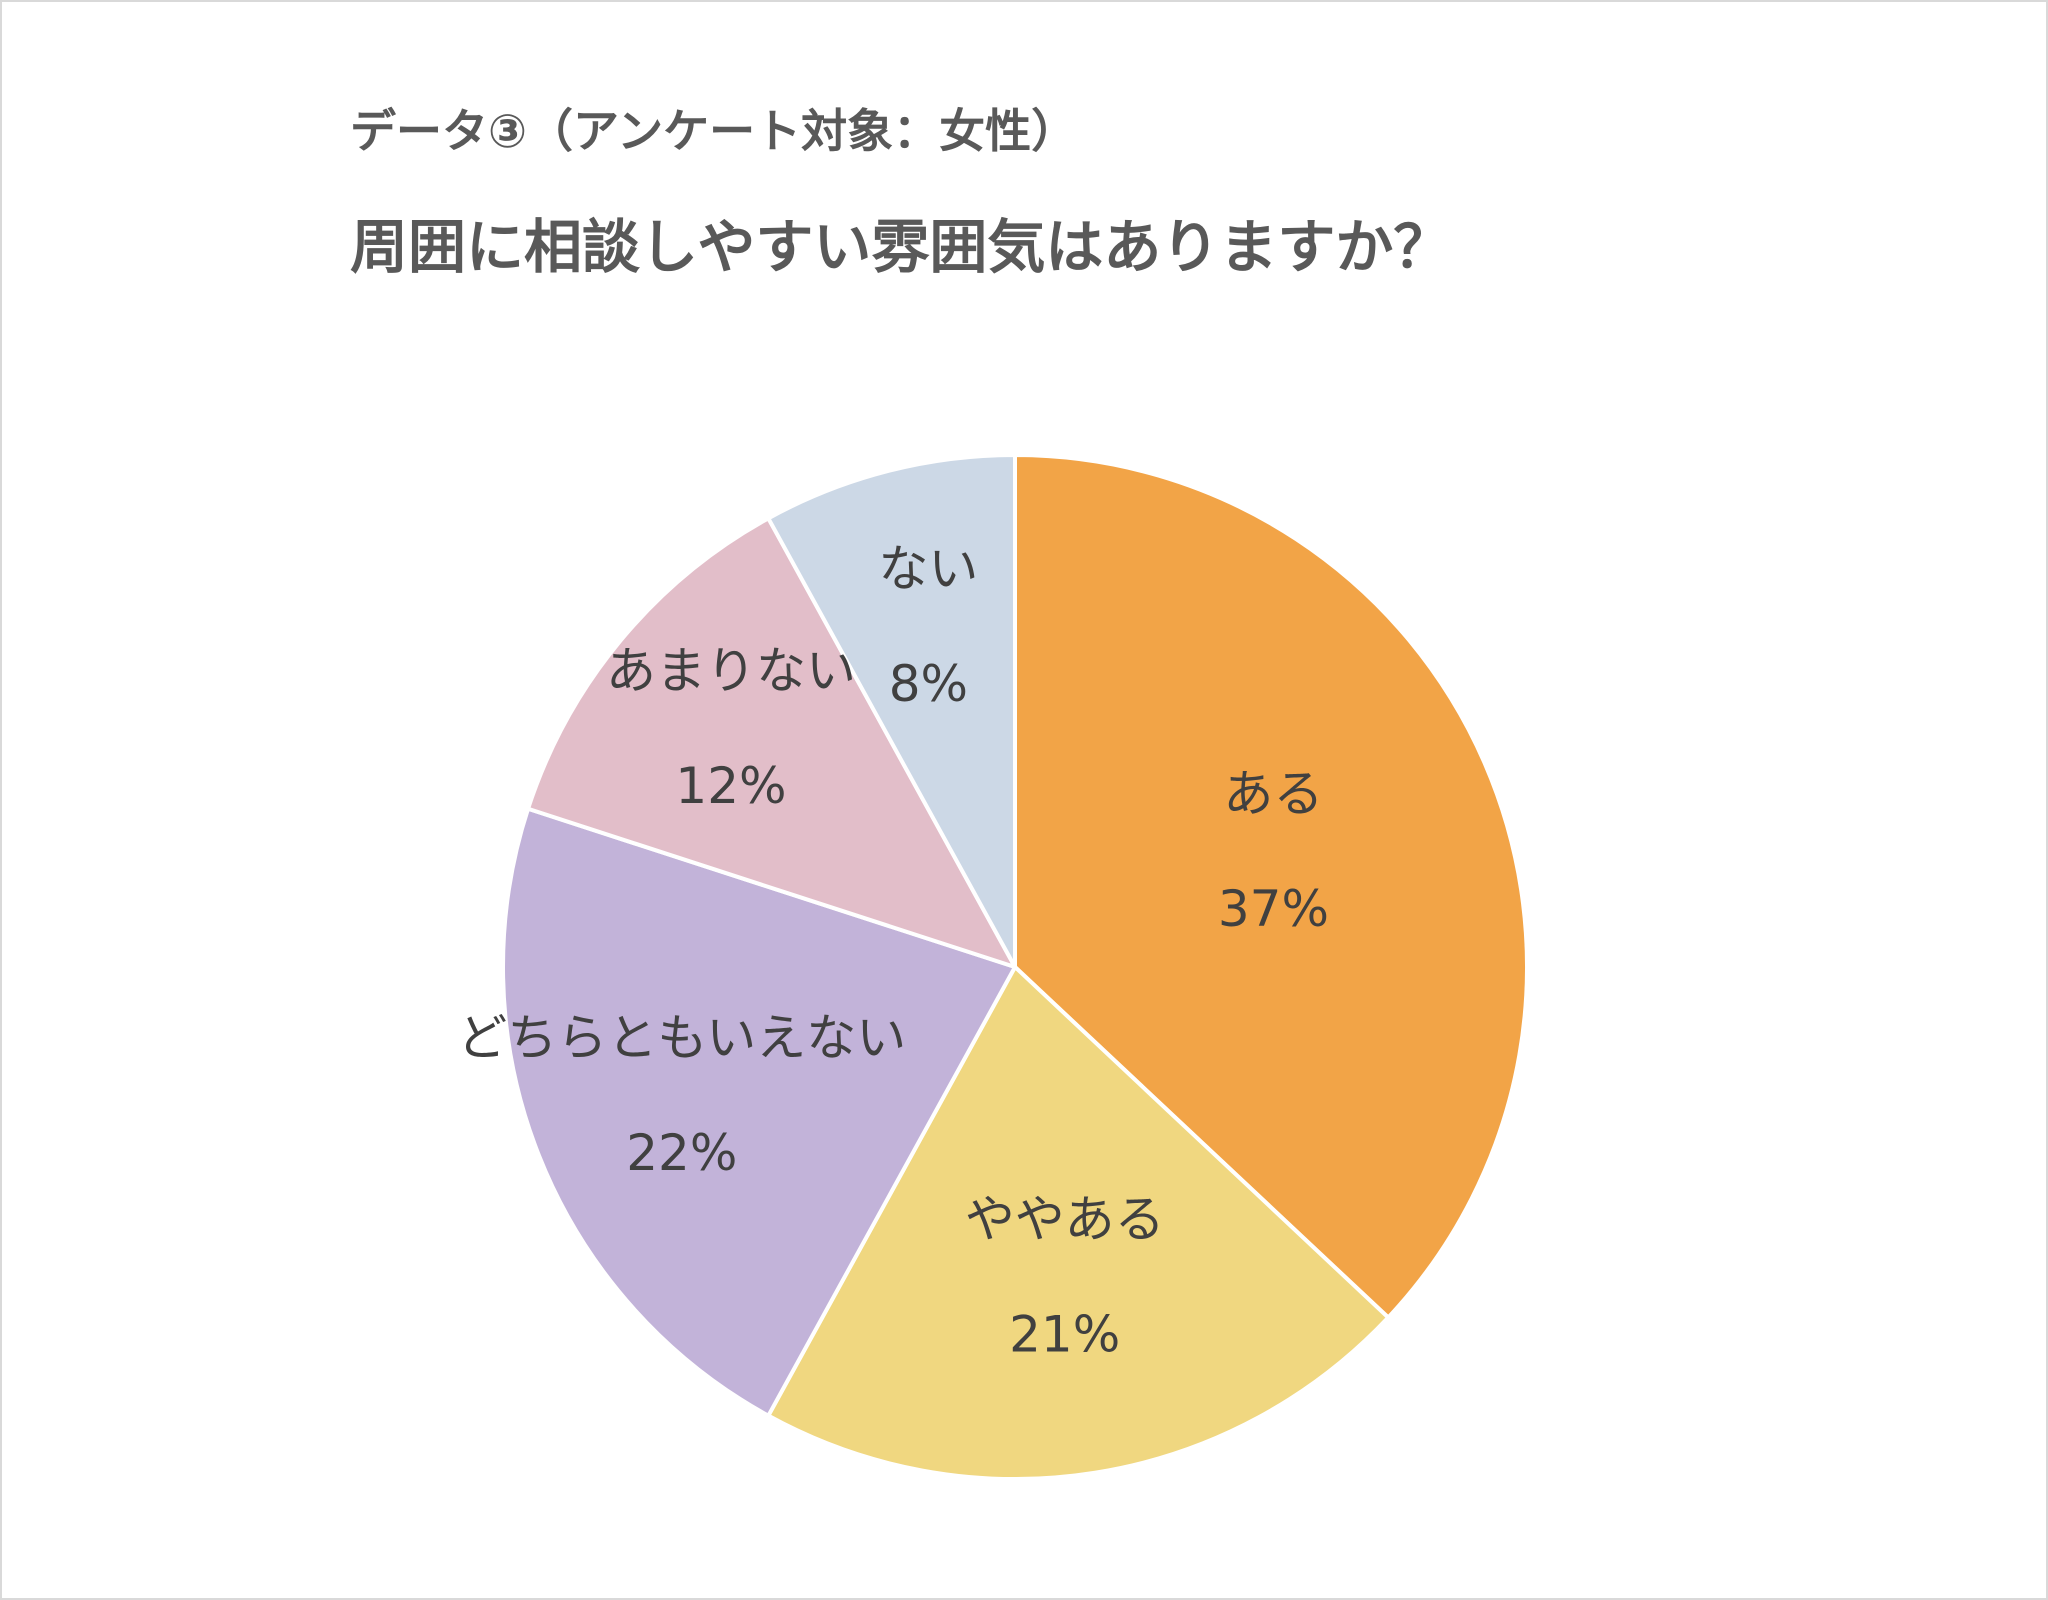 Image resolution: width=2048 pixels, height=1600 pixels. Describe the element at coordinates (681, 1153) in the screenshot. I see `slice-value-label-2: 22%` at that location.